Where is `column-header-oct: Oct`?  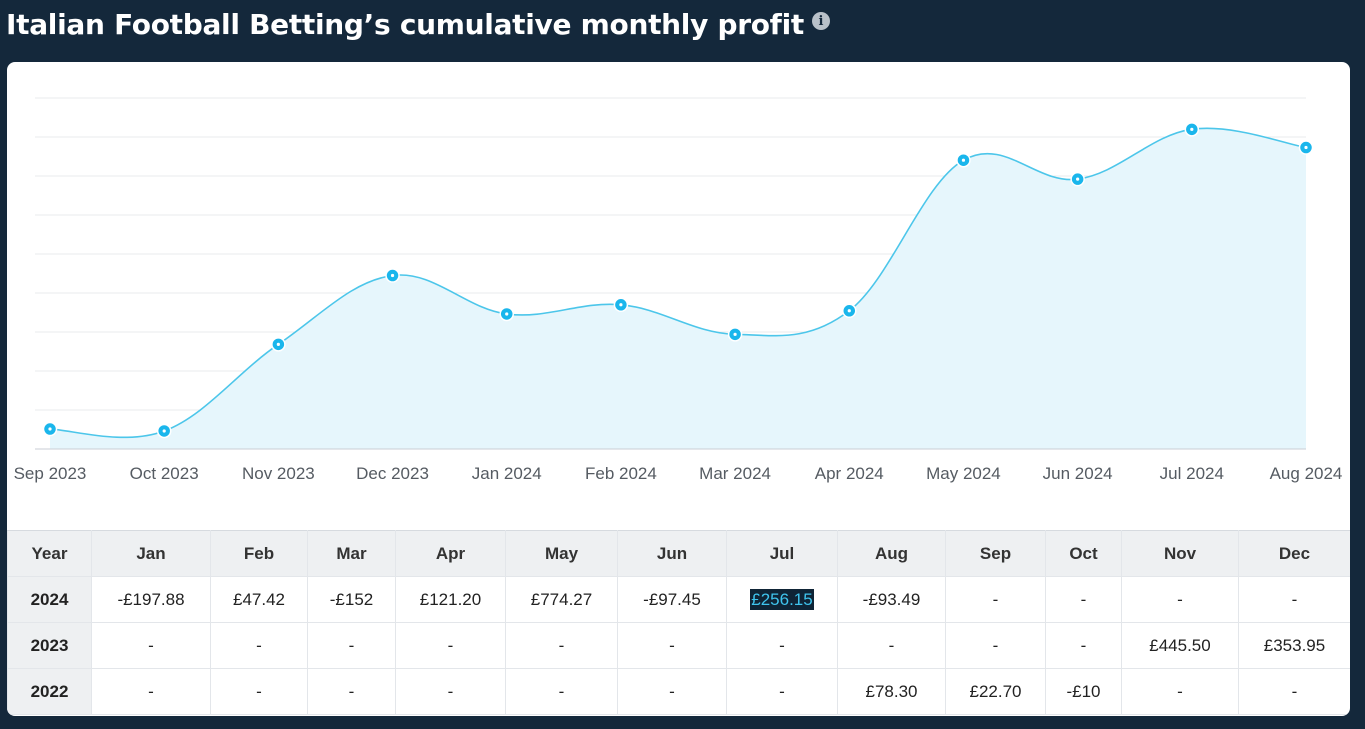 column-header-oct: Oct is located at coordinates (1083, 553).